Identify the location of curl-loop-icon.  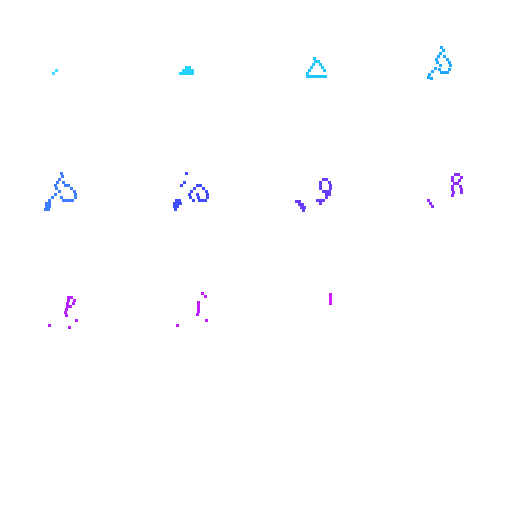
(60, 191).